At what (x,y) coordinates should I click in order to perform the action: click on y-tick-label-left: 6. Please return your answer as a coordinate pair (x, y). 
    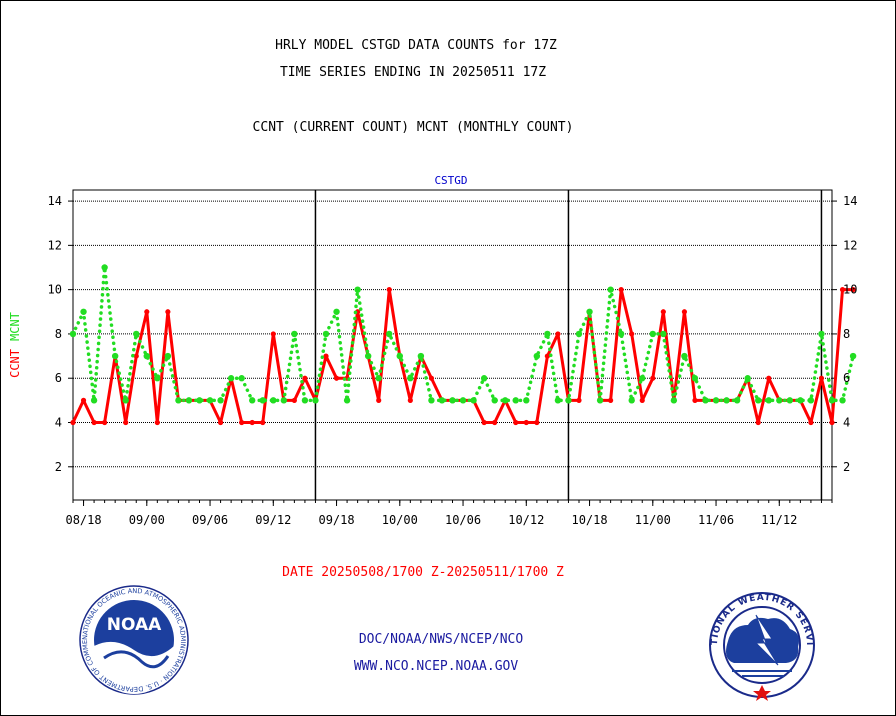
    Looking at the image, I should click on (58, 378).